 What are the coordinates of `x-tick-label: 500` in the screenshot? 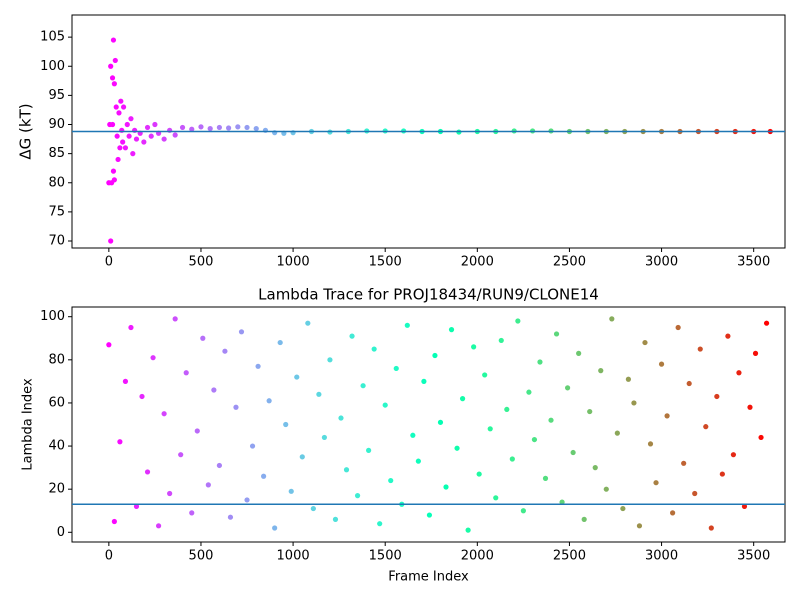 It's located at (201, 556).